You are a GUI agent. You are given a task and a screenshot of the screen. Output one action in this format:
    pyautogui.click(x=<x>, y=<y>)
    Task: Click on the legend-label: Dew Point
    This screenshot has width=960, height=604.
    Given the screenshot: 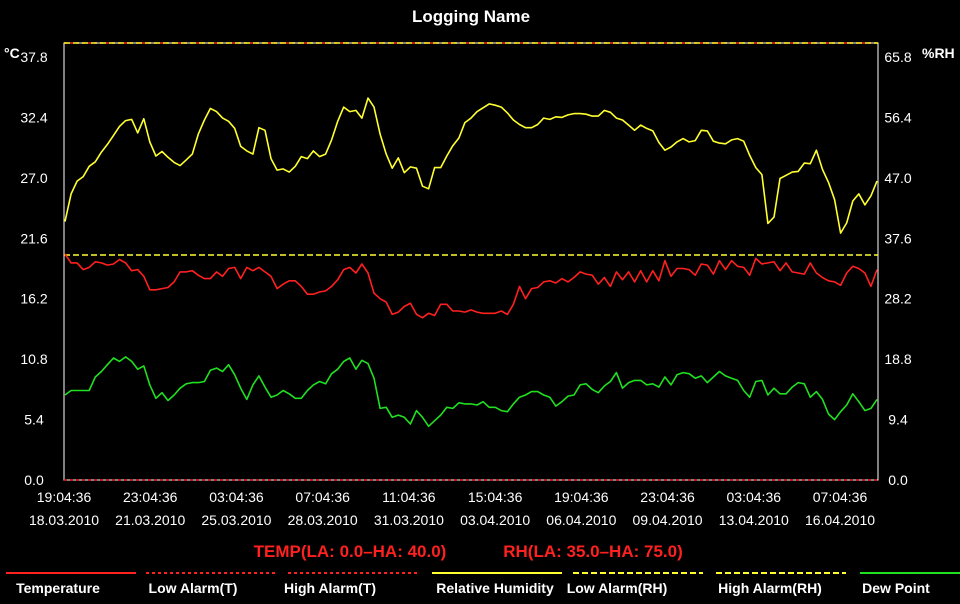 What is the action you would take?
    pyautogui.click(x=896, y=588)
    